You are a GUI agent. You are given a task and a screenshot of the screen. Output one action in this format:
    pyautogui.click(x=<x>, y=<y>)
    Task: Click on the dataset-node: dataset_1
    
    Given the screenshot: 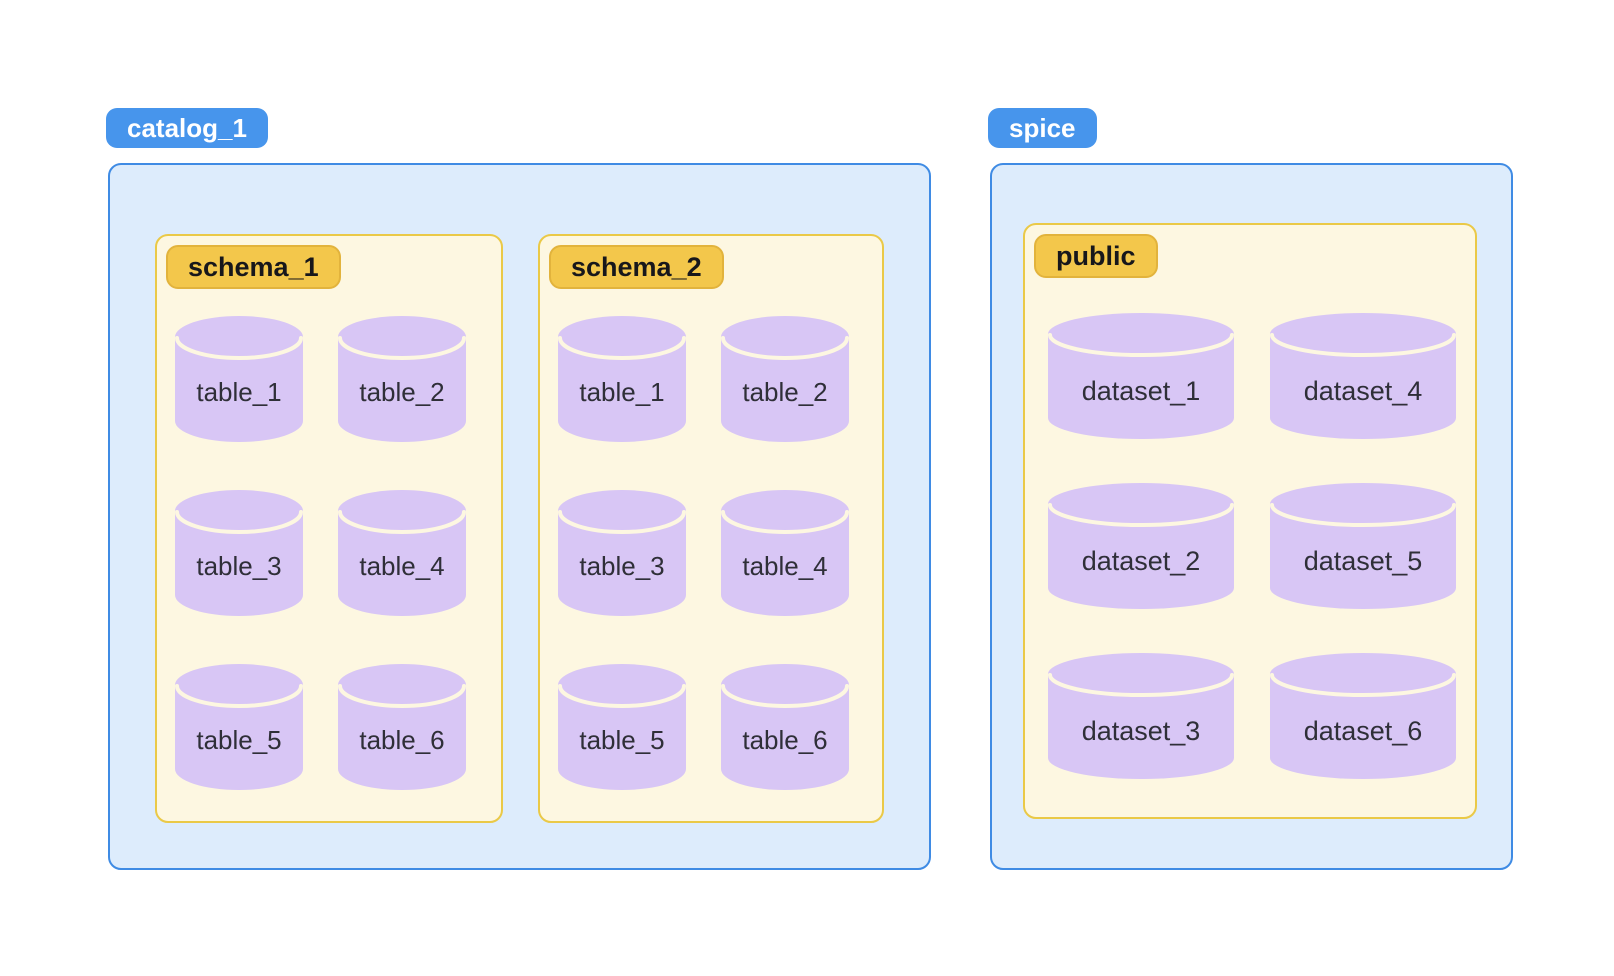 What is the action you would take?
    pyautogui.click(x=1141, y=376)
    